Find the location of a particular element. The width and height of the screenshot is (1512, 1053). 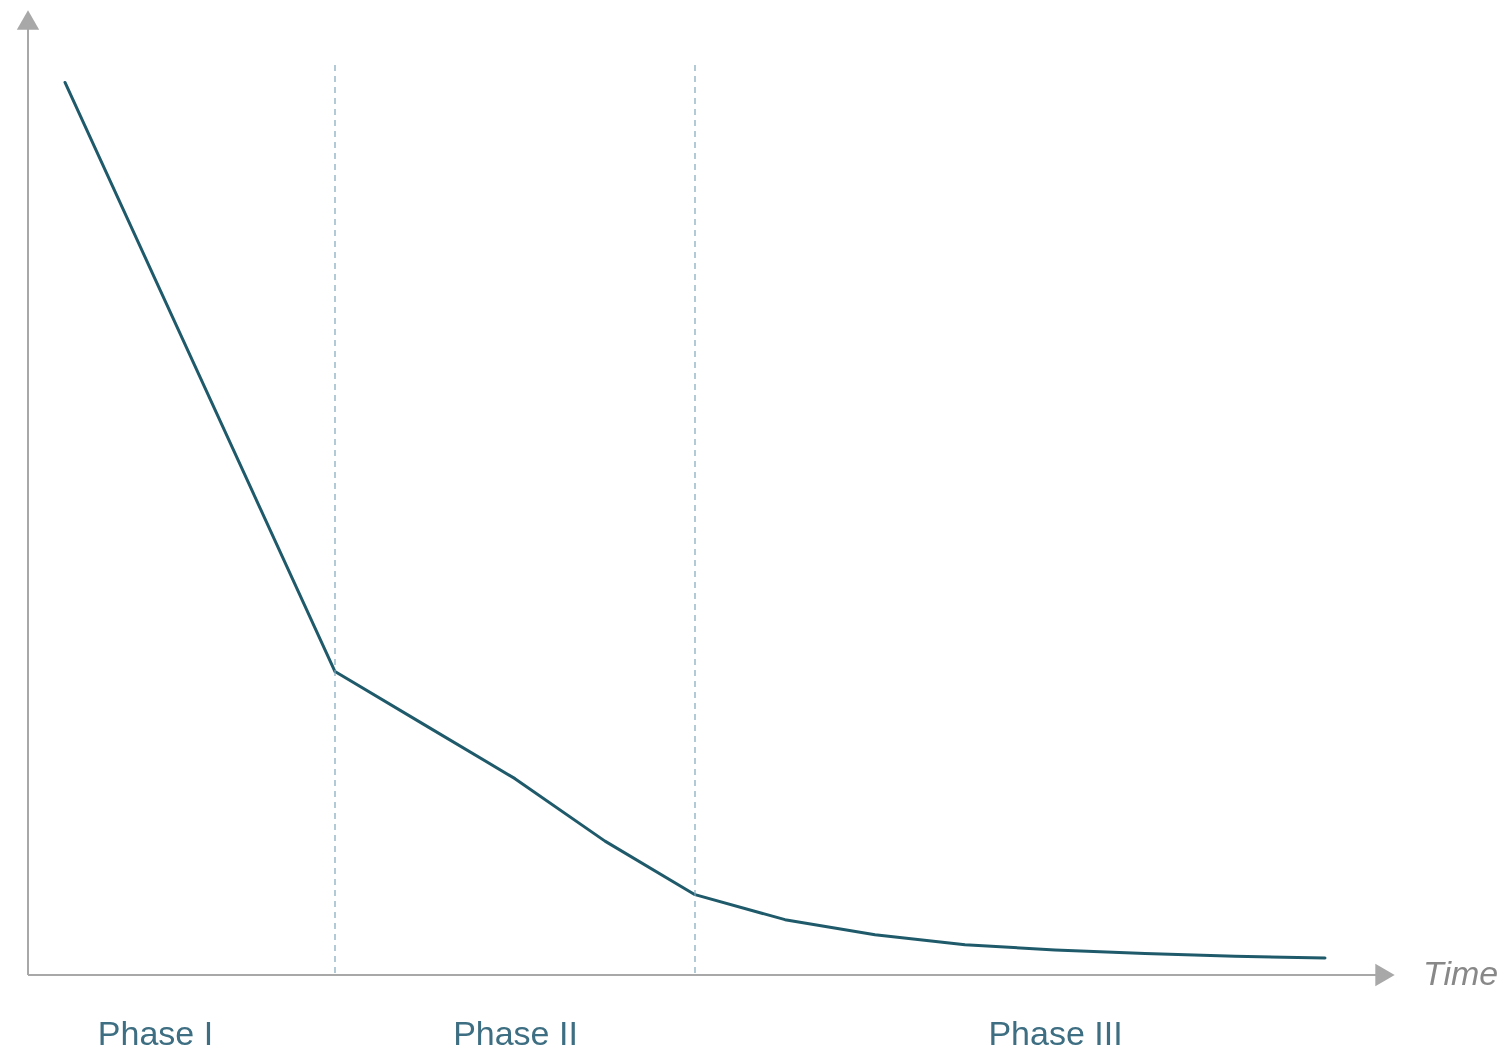

x-tick-label: Phase II is located at coordinates (515, 1032).